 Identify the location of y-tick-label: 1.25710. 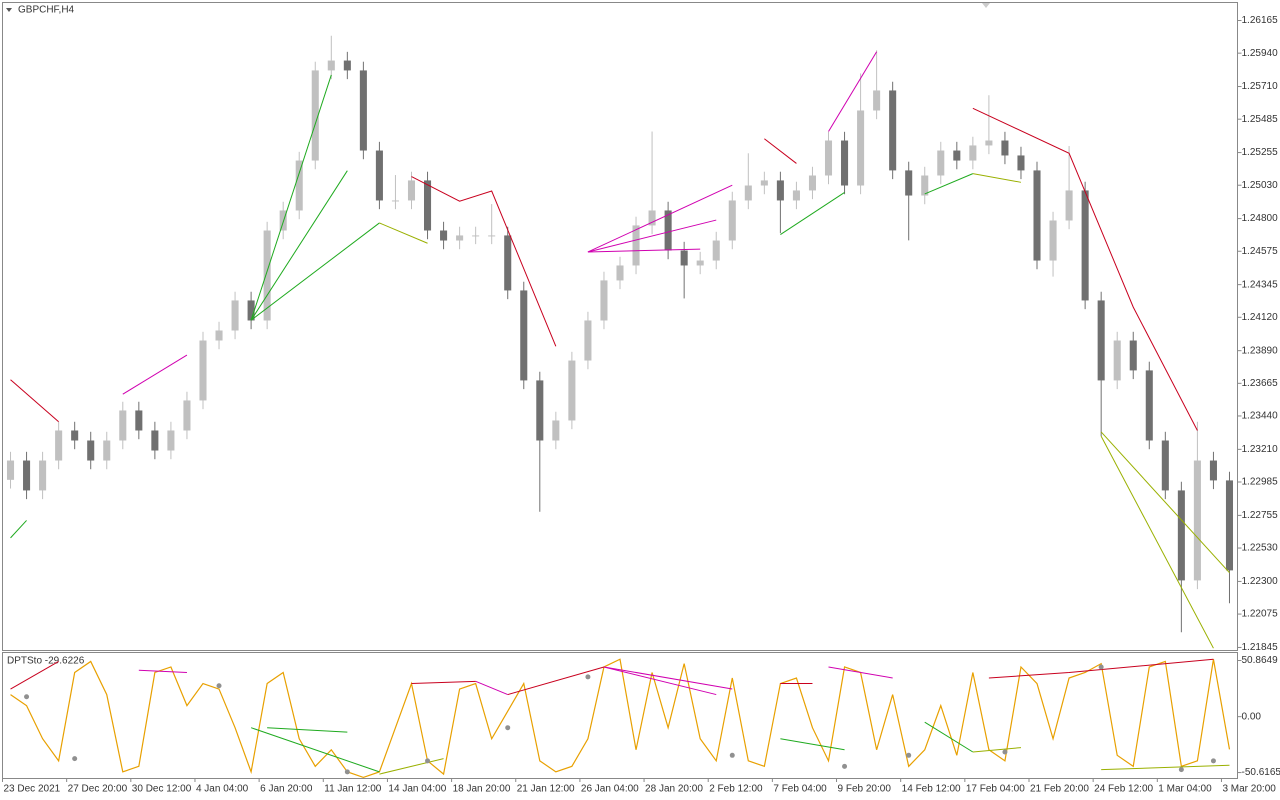
(1260, 86).